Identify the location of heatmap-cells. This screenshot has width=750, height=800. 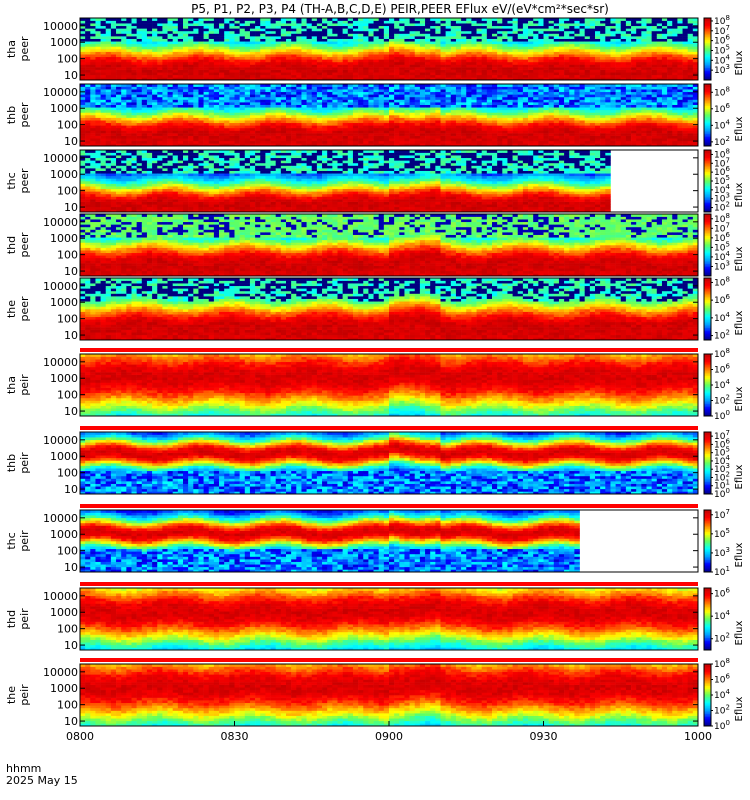
(389, 115).